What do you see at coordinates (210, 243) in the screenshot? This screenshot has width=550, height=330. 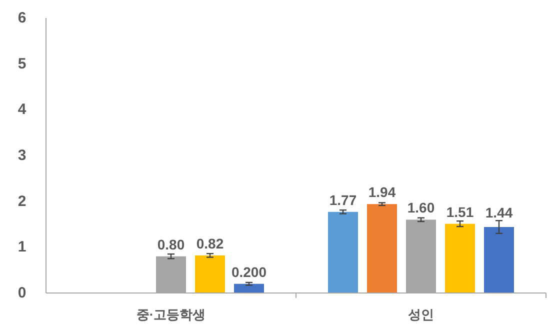 I see `data-label: 0.82` at bounding box center [210, 243].